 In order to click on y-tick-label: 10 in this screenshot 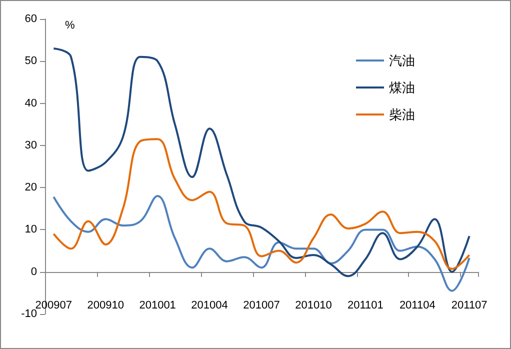, I will do `click(30, 230)`.